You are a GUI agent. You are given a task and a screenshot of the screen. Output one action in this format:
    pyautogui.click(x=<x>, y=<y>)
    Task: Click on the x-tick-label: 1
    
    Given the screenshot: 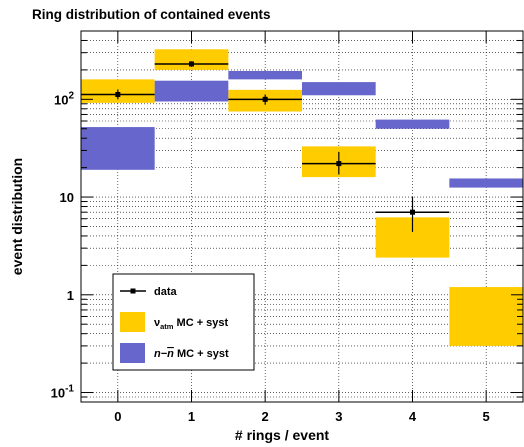 What is the action you would take?
    pyautogui.click(x=191, y=416)
    